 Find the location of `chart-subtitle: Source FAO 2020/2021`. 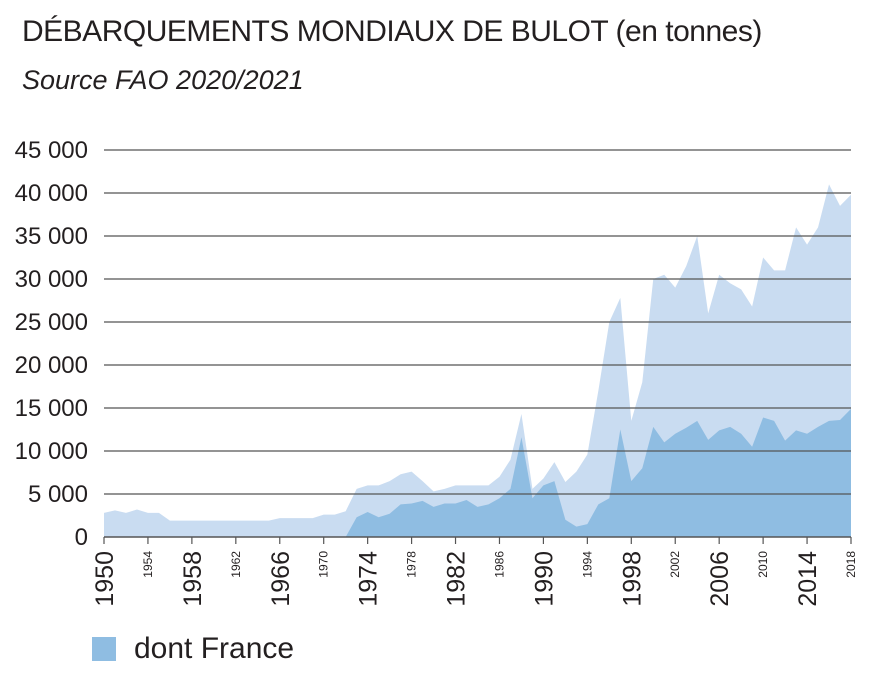

chart-subtitle: Source FAO 2020/2021 is located at coordinates (163, 80).